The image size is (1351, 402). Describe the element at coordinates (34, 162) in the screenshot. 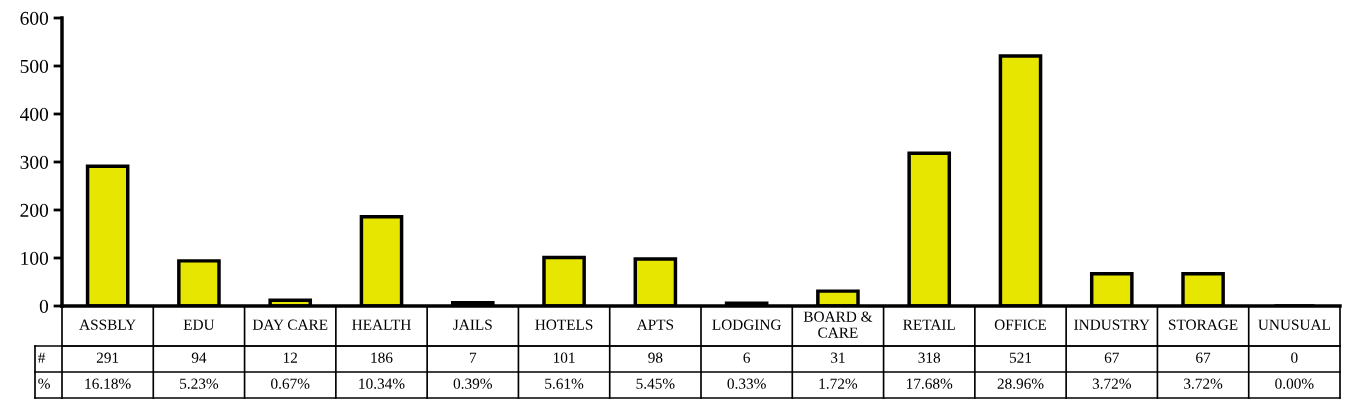

I see `y-tick-label: 300` at that location.